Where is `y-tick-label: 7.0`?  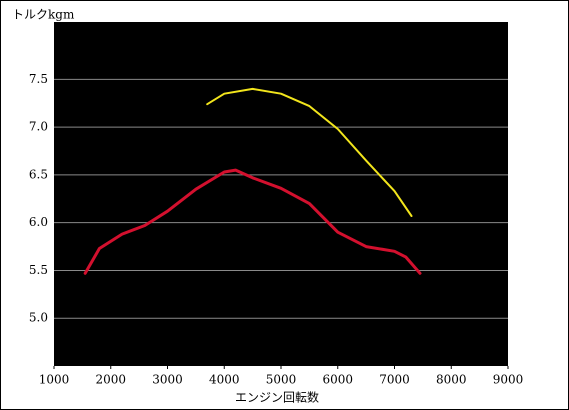 y-tick-label: 7.0 is located at coordinates (38, 127).